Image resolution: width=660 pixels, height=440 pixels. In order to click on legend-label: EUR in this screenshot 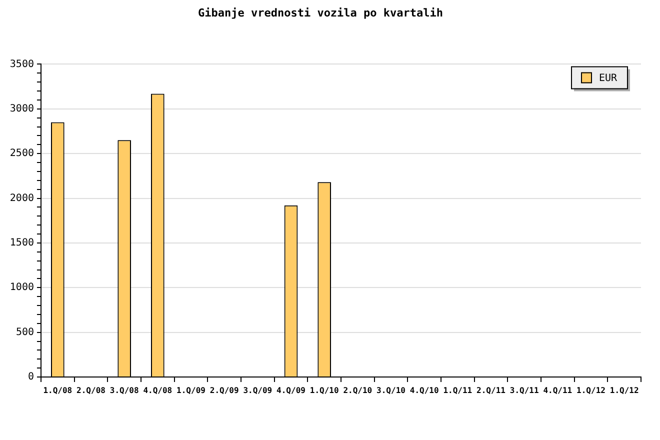, I will do `click(608, 78)`.